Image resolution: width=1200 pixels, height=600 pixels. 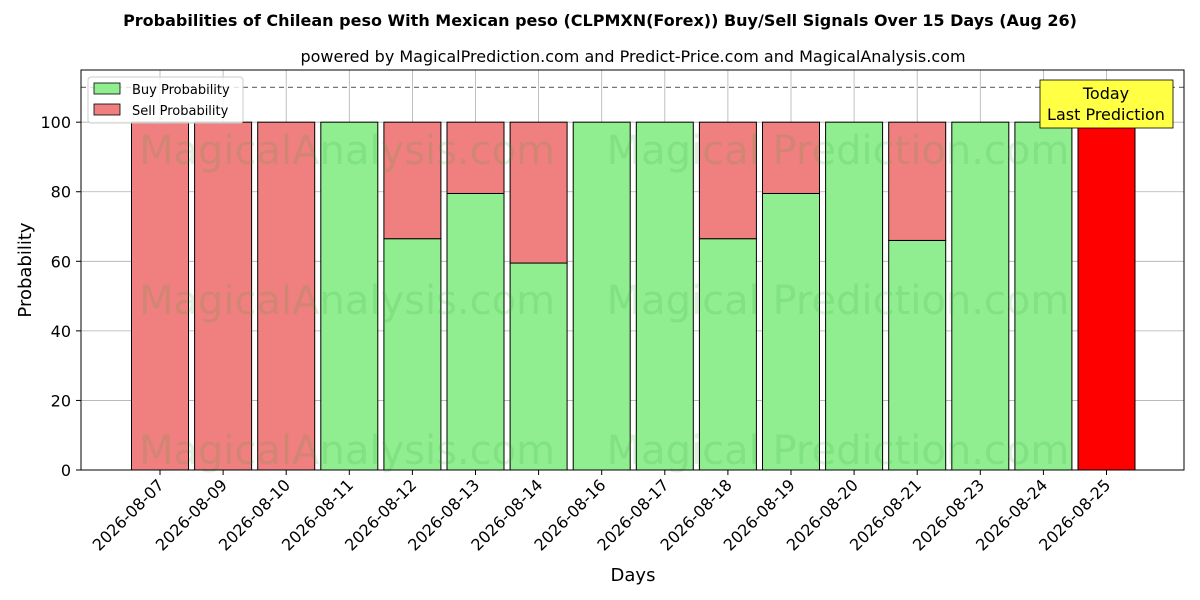 I want to click on y-tick-label: 100, so click(x=55, y=122).